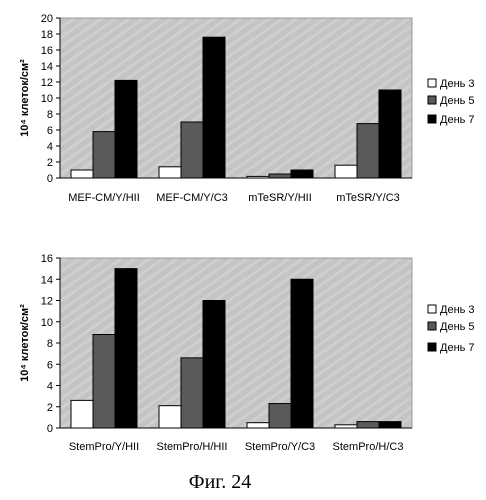 This screenshot has width=486, height=500. I want to click on category-label: StemPro/H/C3, so click(368, 447).